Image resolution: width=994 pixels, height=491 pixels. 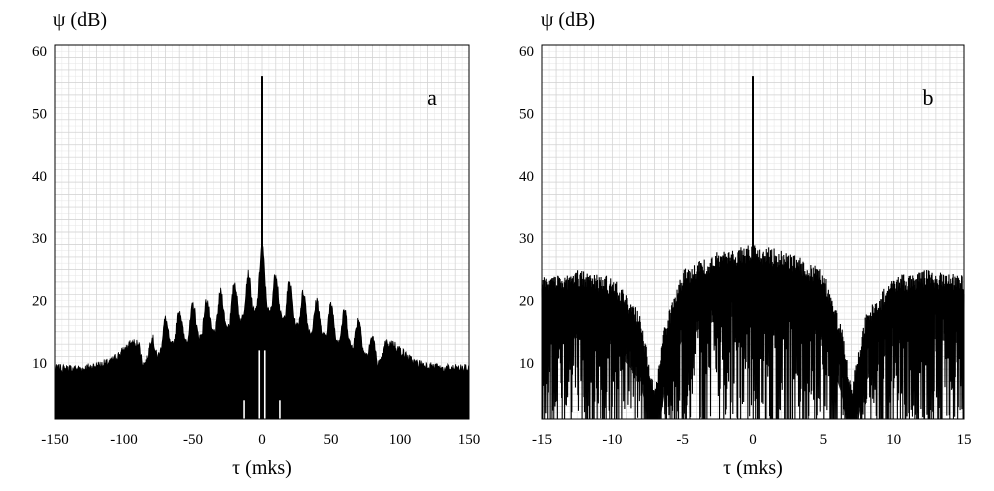 I want to click on x-tick-label: 50, so click(x=331, y=440).